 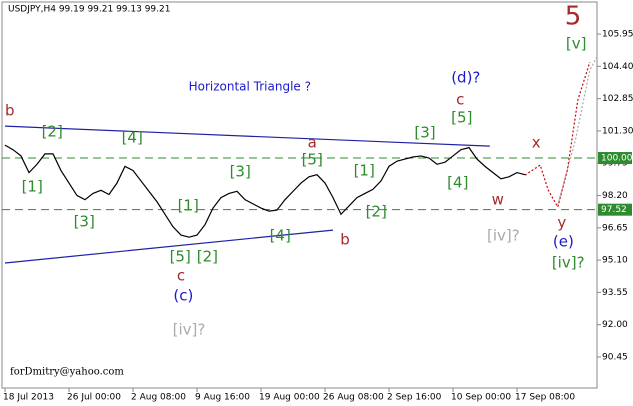 What do you see at coordinates (545, 398) in the screenshot?
I see `x-tick-label: 17 Sep 08:00` at bounding box center [545, 398].